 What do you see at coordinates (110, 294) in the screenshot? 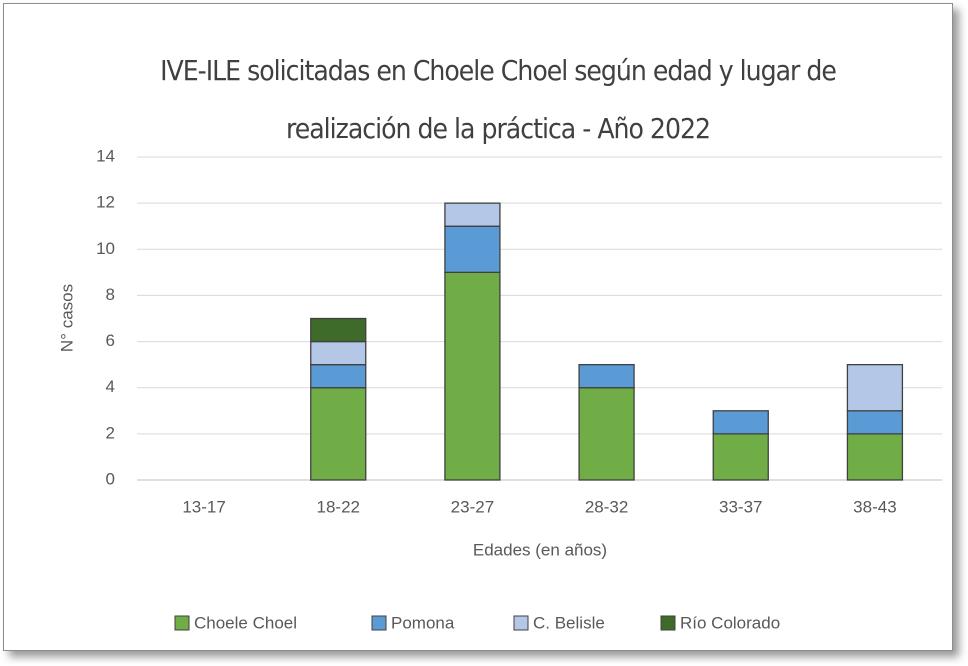
I see `y-tick-label: 8` at bounding box center [110, 294].